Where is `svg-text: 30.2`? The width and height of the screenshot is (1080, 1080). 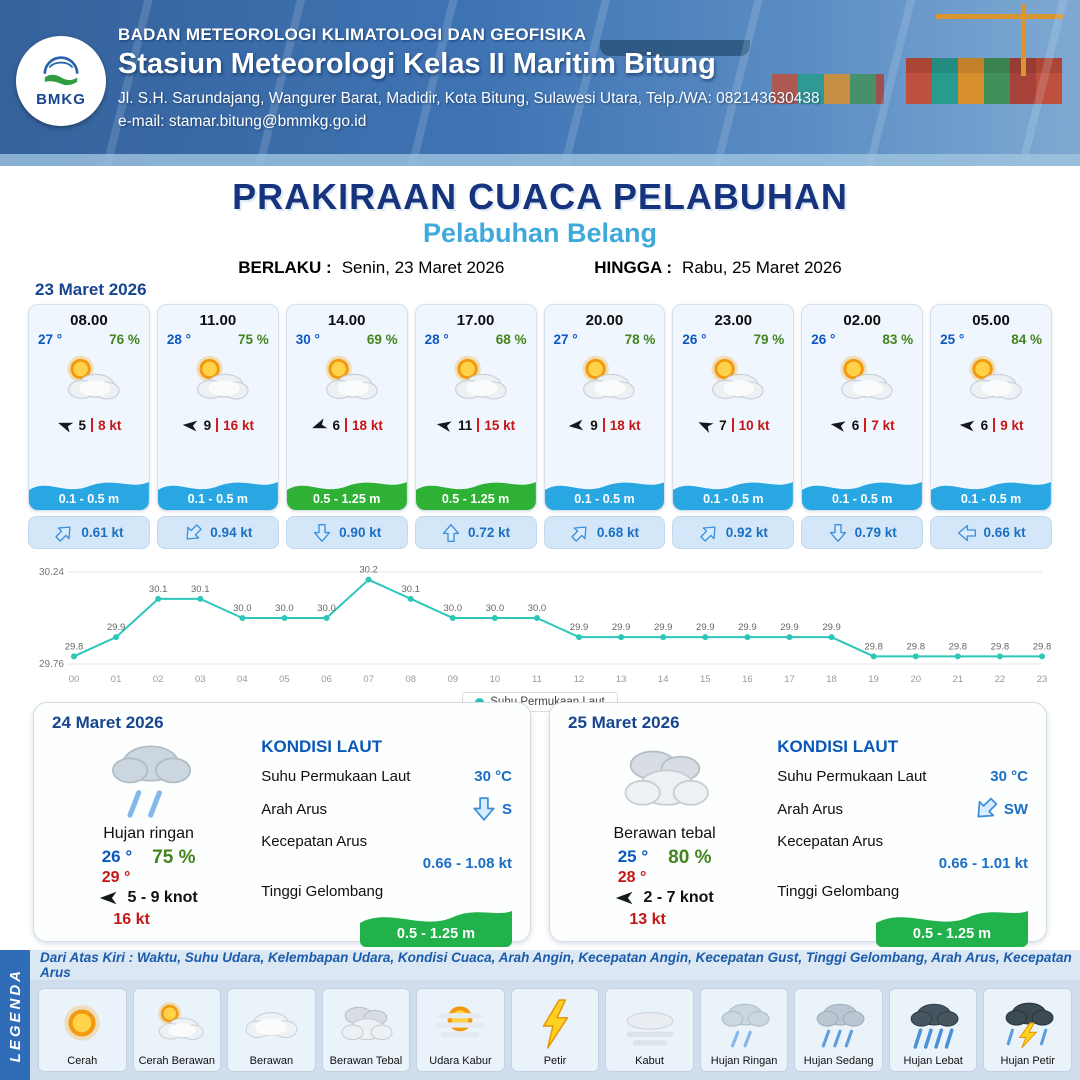 svg-text: 30.2 is located at coordinates (368, 570).